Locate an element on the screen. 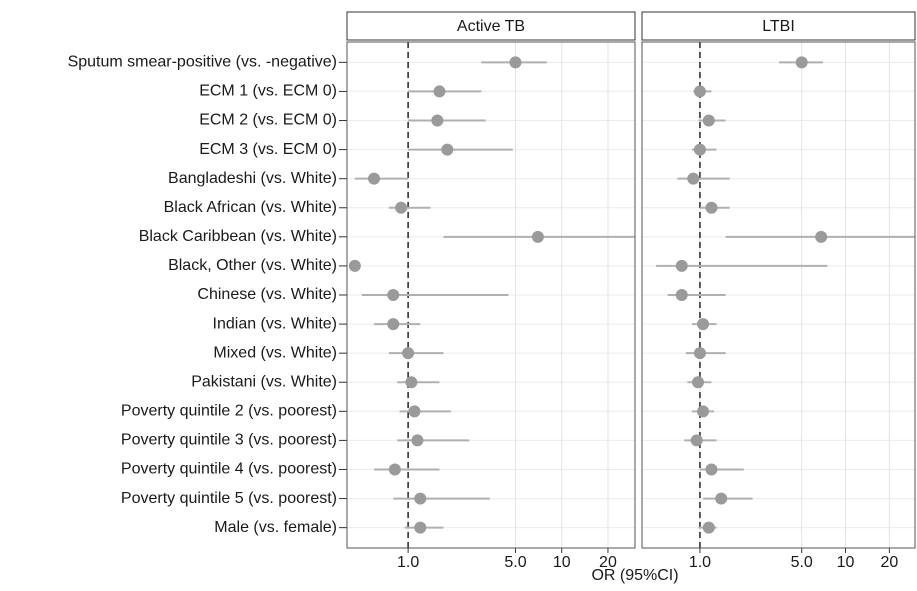 The width and height of the screenshot is (917, 591). y-tick-label: Black Caribbean (vs. White) is located at coordinates (238, 236).